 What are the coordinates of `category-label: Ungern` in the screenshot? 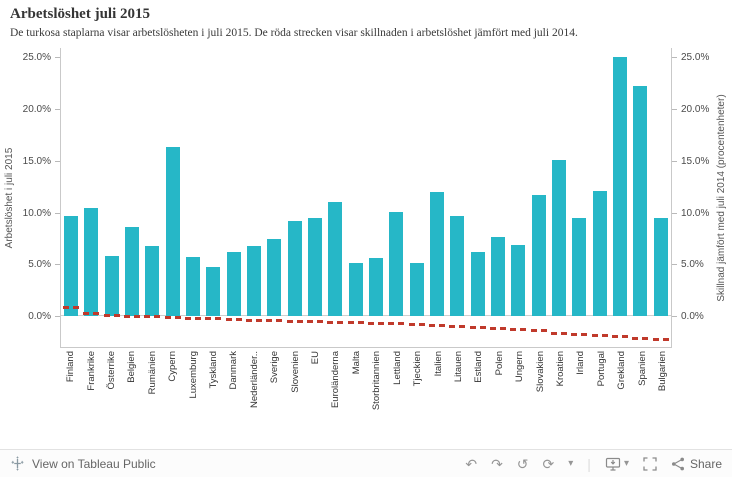 It's located at (520, 367).